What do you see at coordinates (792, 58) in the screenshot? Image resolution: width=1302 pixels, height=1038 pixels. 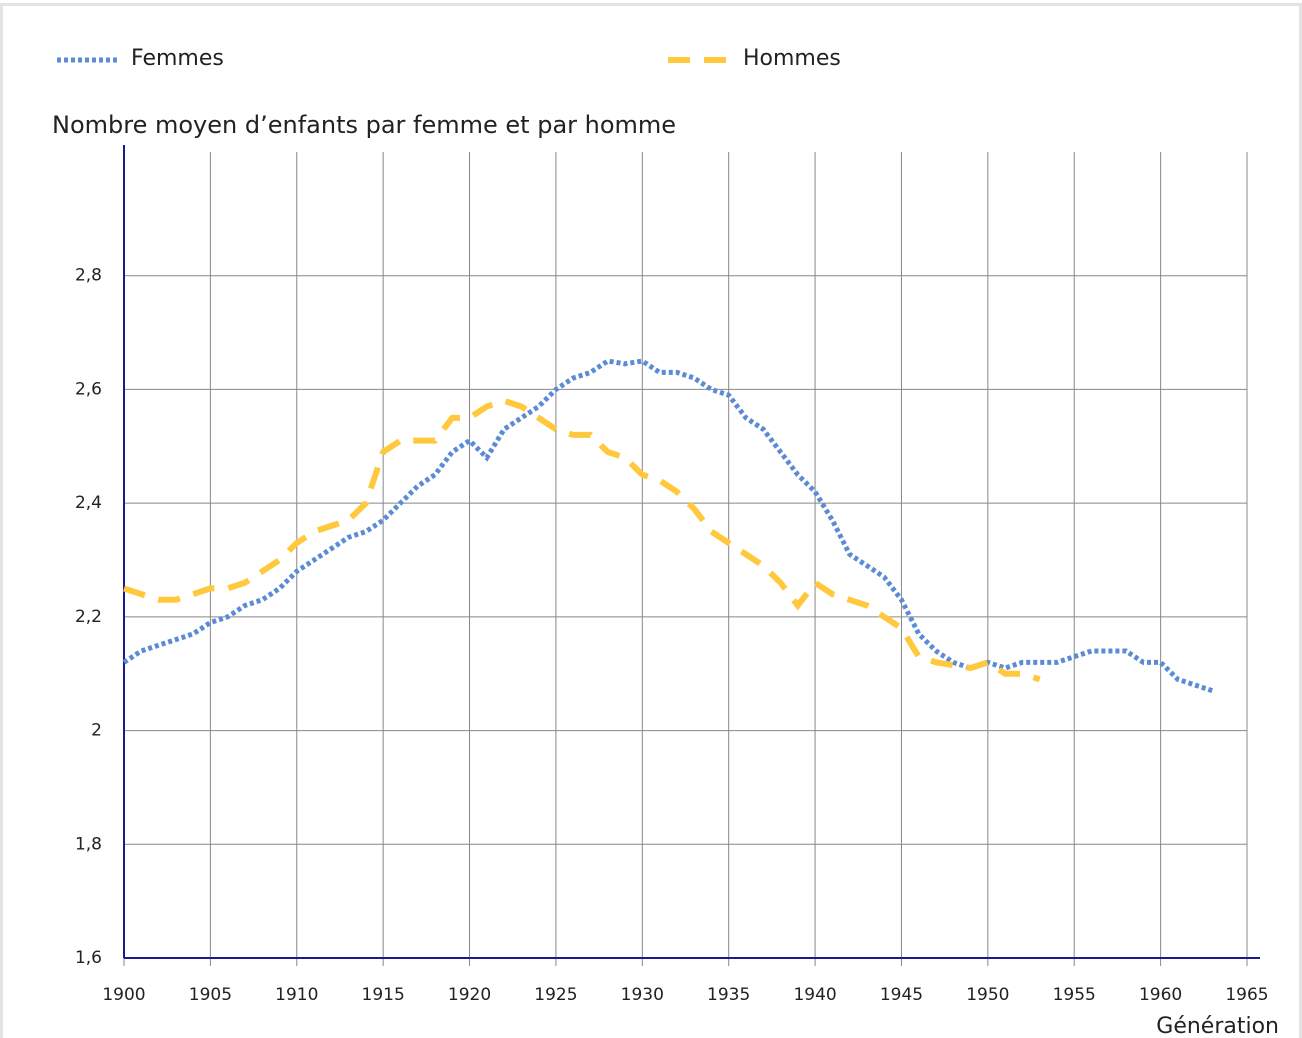 I see `legend-label: Hommes` at bounding box center [792, 58].